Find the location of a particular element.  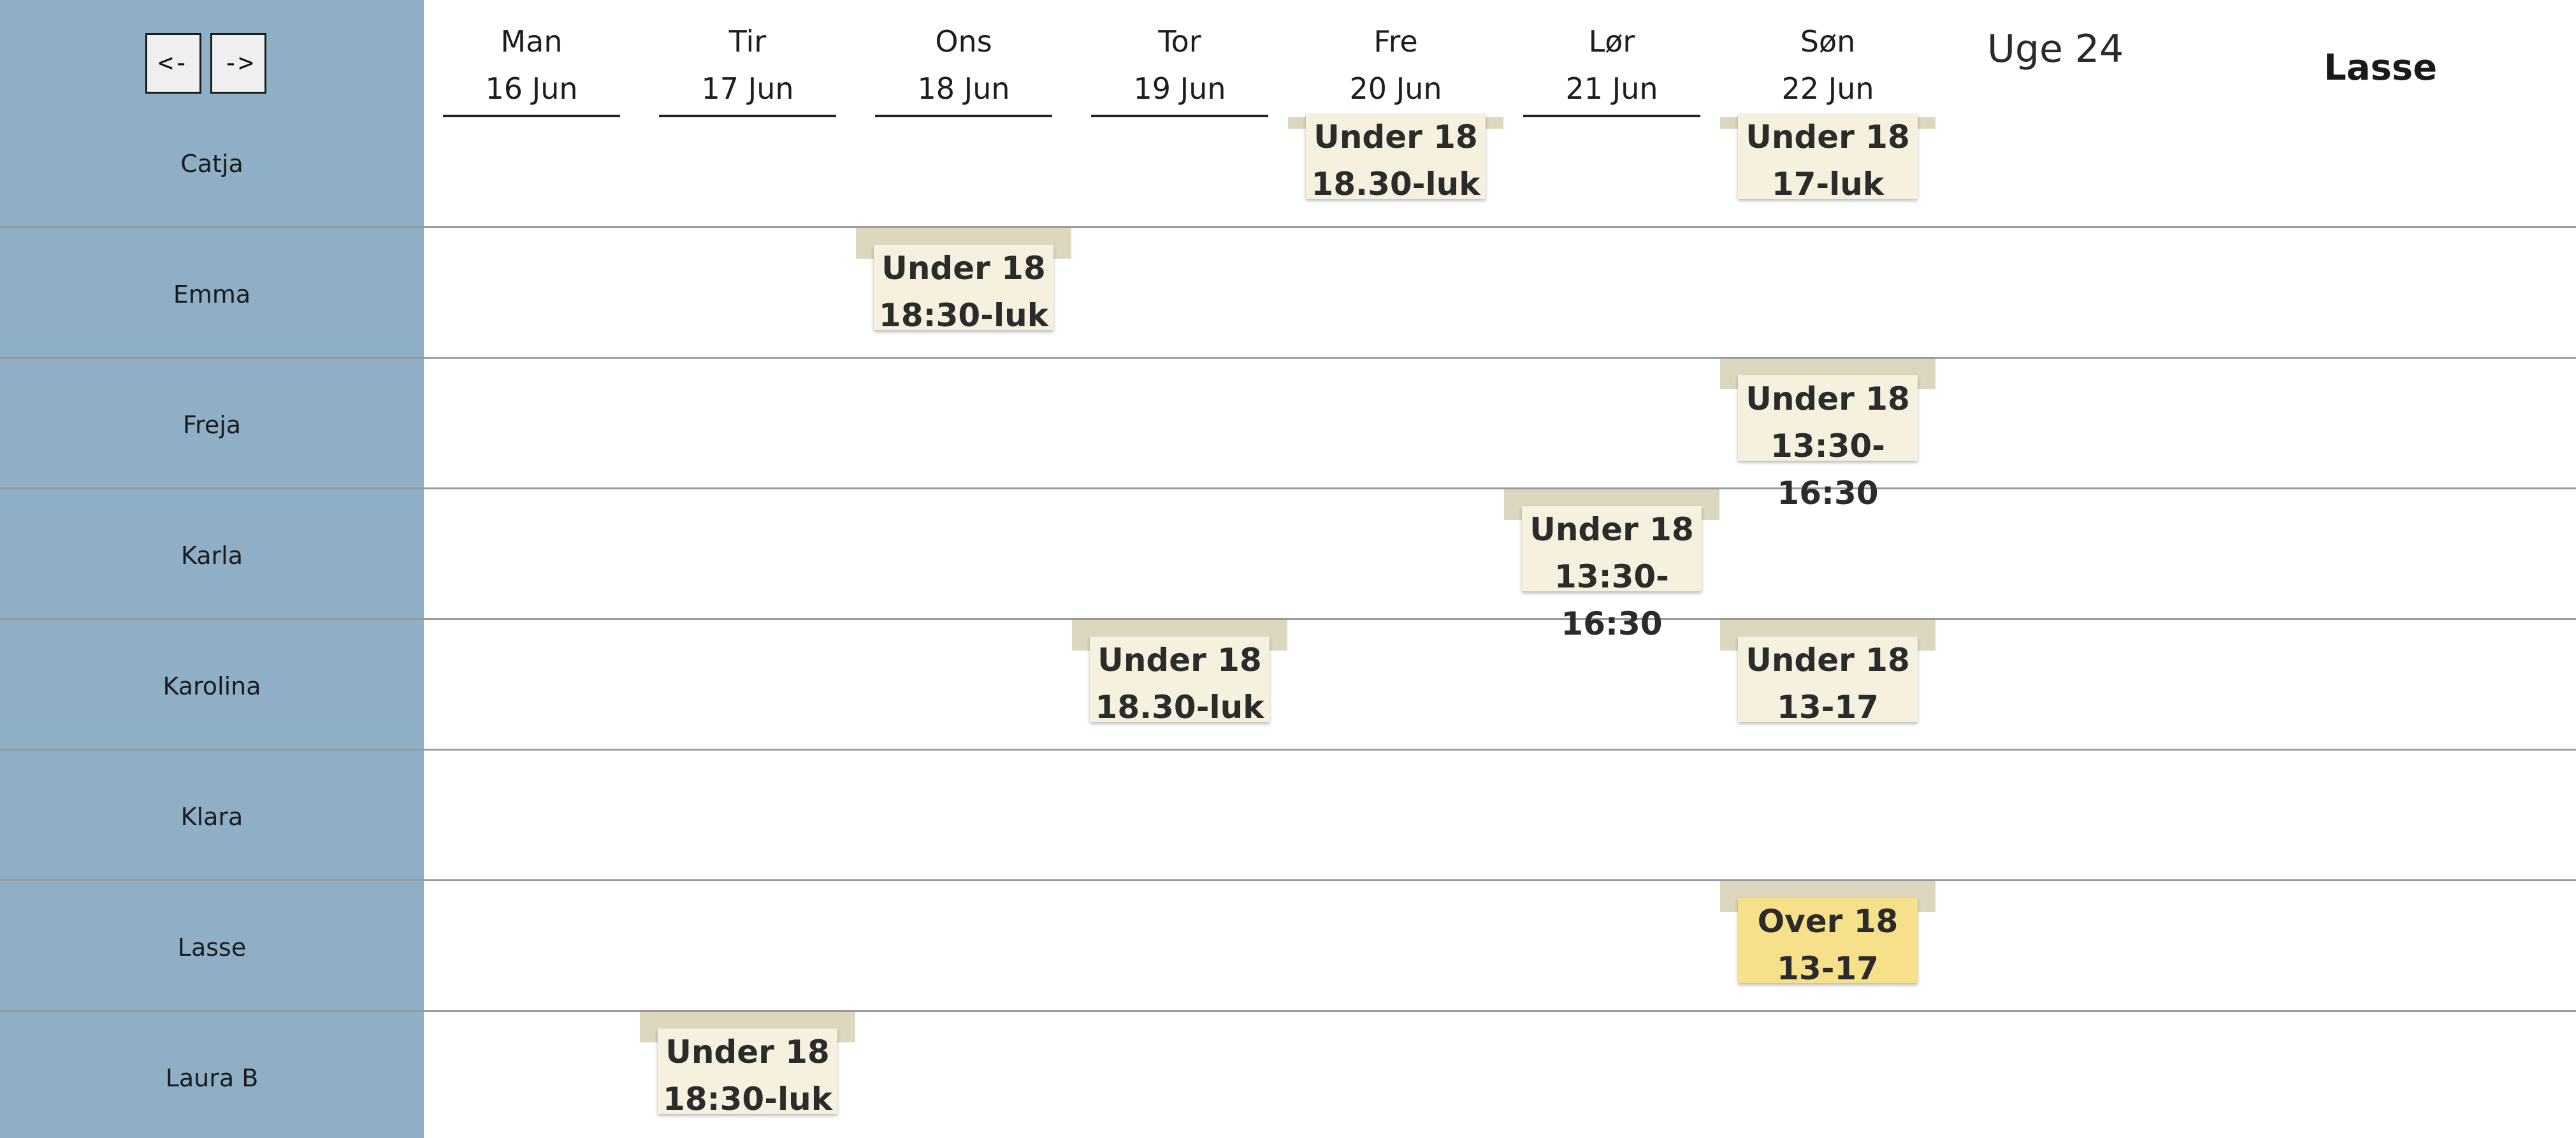

shift-time: 17-luk is located at coordinates (1828, 185).